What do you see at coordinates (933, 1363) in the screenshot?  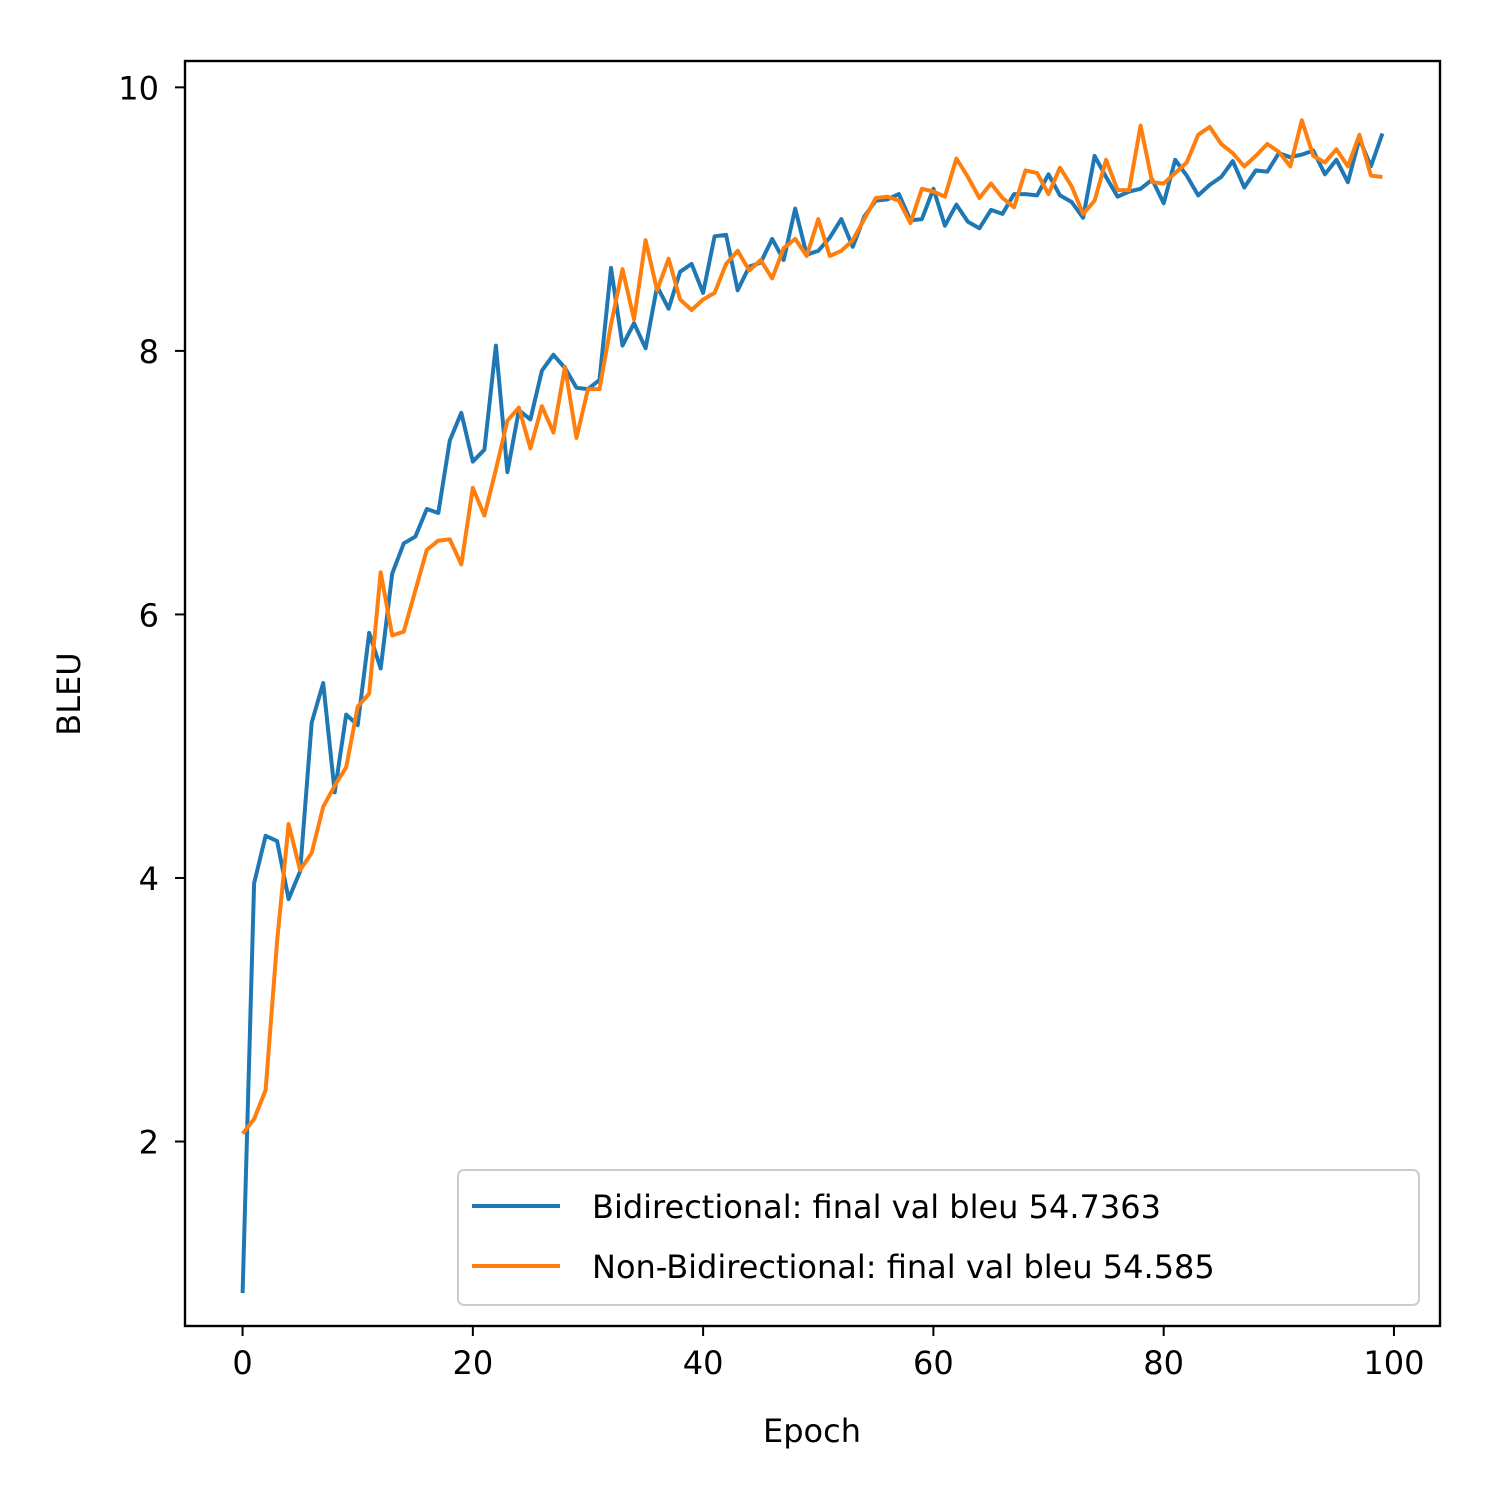 I see `x-tick-label: 60` at bounding box center [933, 1363].